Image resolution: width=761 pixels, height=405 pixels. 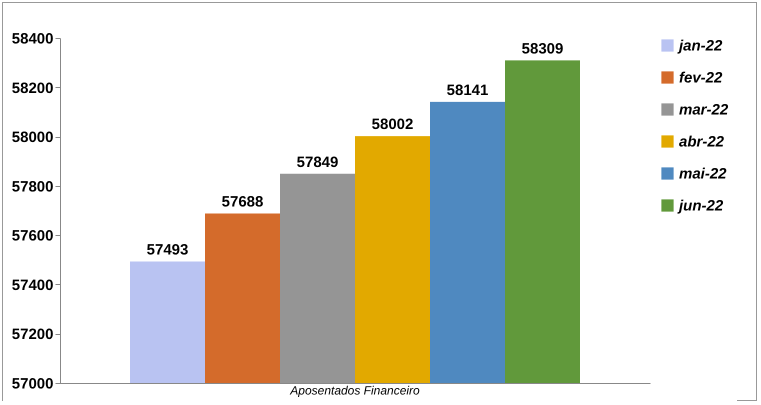 What do you see at coordinates (701, 78) in the screenshot?
I see `legend-label: fev-22` at bounding box center [701, 78].